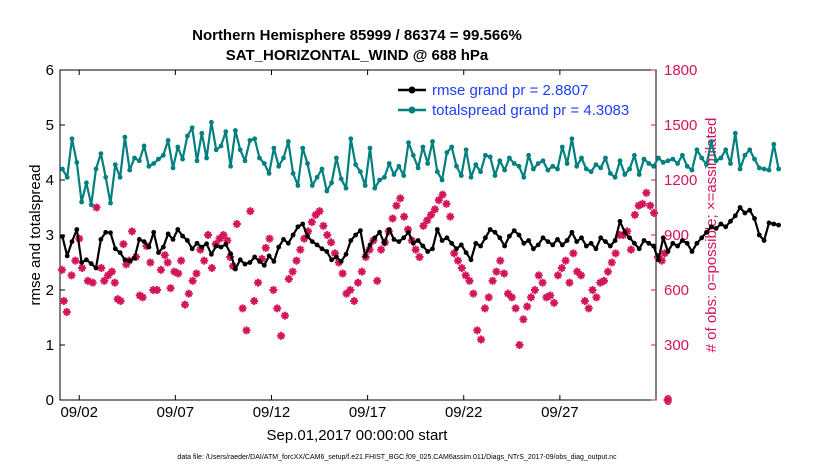  What do you see at coordinates (412, 110) in the screenshot?
I see `legend-spread-marker` at bounding box center [412, 110].